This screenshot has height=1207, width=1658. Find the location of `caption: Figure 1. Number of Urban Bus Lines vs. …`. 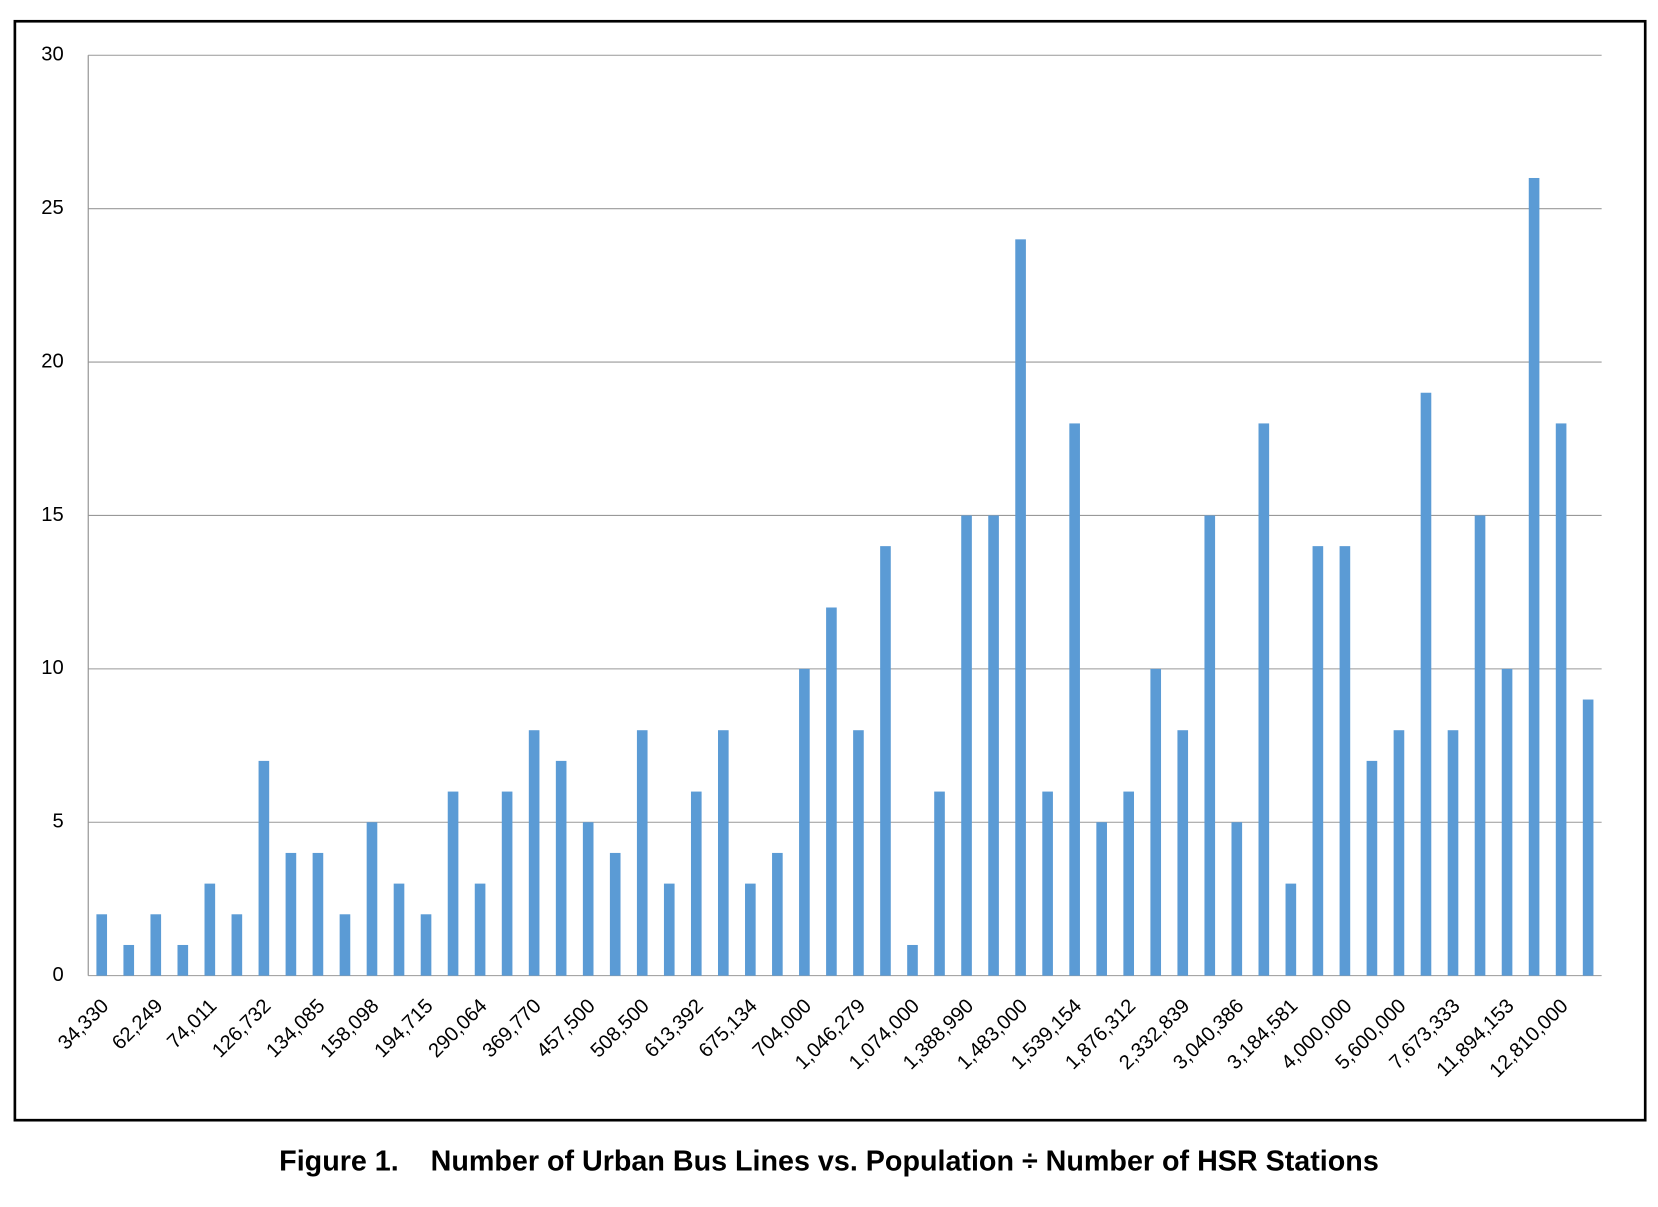

caption: Figure 1. Number of Urban Bus Lines vs. … is located at coordinates (829, 1161).